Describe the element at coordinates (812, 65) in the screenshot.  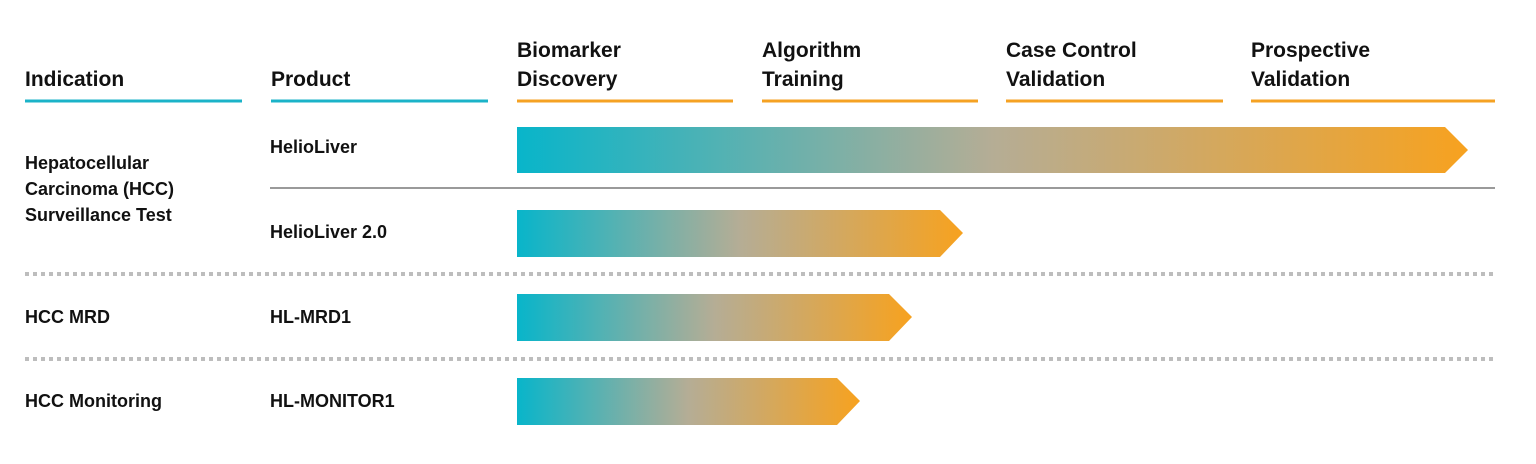
I see `column-header: Algorithm Training` at that location.